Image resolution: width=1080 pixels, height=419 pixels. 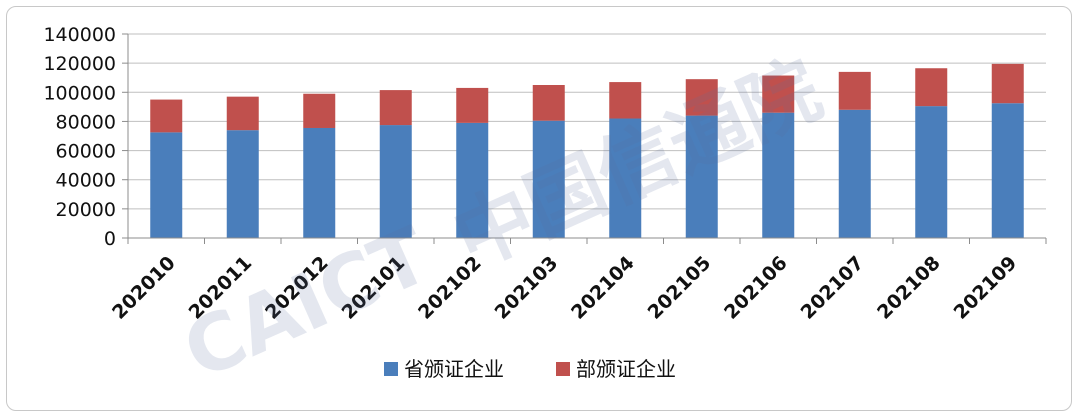 What do you see at coordinates (680, 288) in the screenshot?
I see `x-tick-label: 202105` at bounding box center [680, 288].